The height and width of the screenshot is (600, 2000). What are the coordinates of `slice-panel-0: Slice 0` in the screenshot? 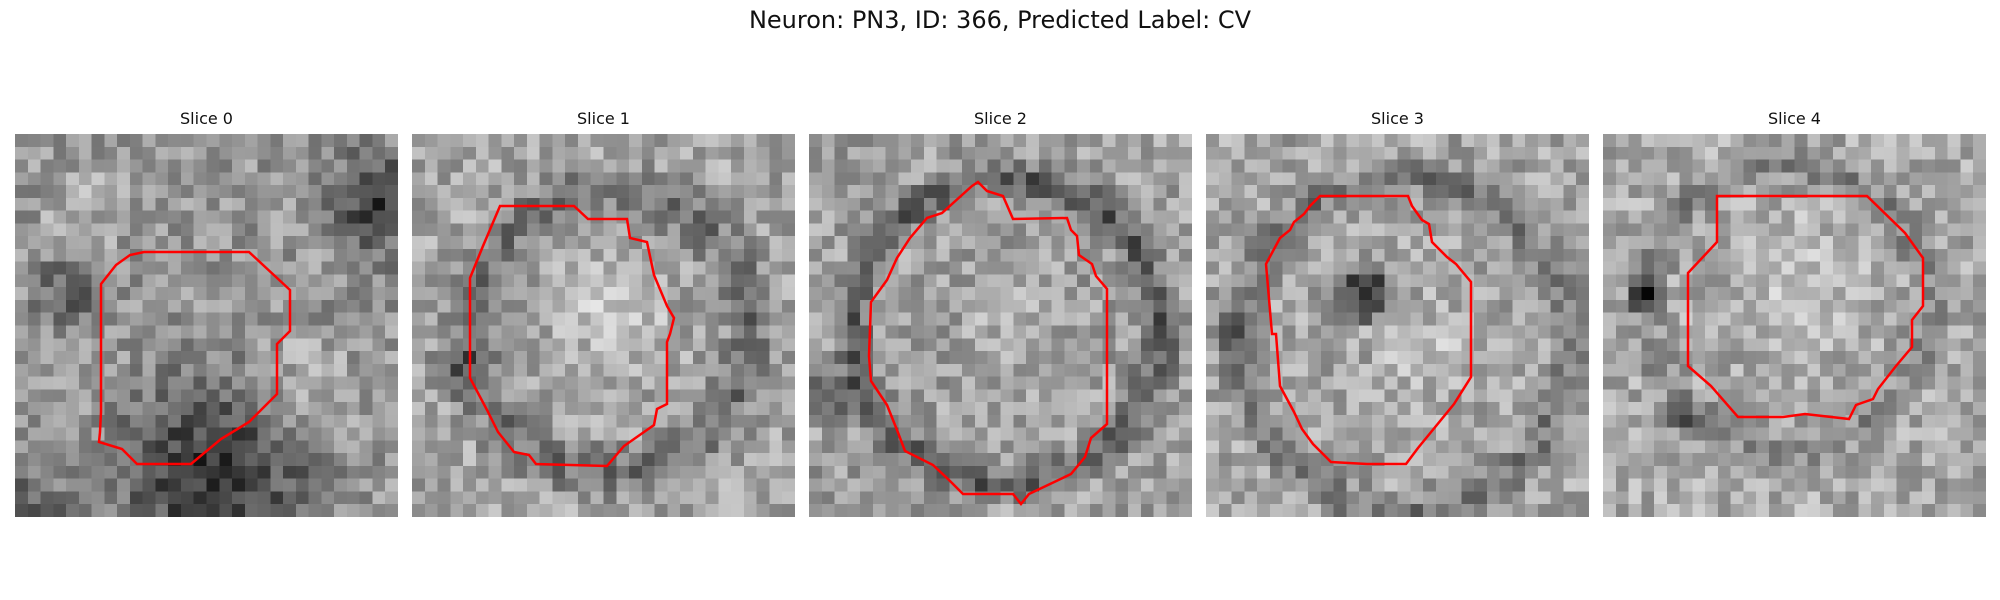 It's located at (206, 312).